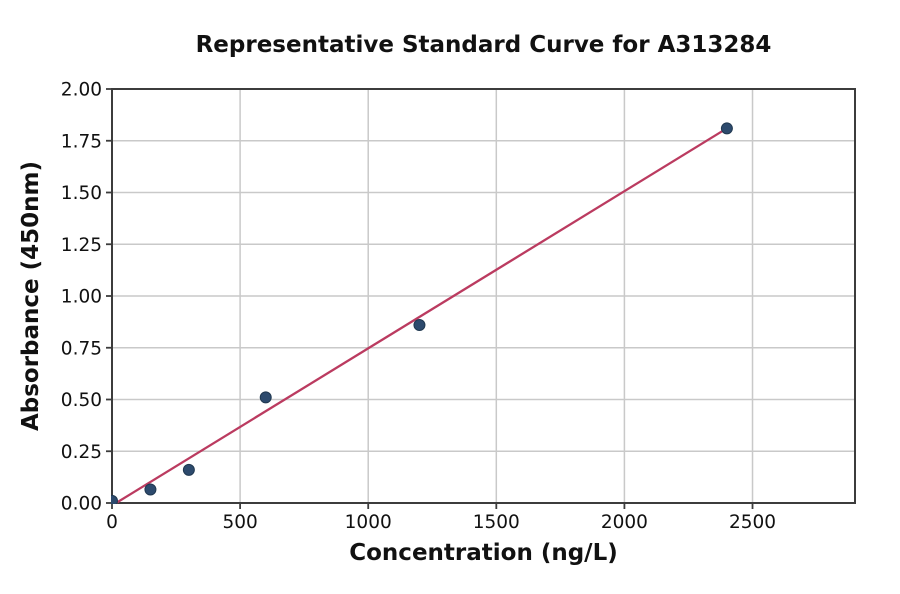  What do you see at coordinates (81, 504) in the screenshot?
I see `y-tick-label: 0.00` at bounding box center [81, 504].